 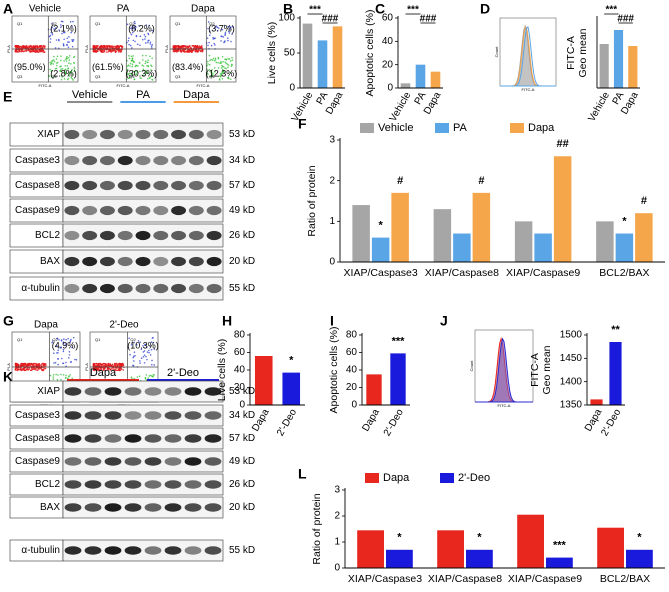 What do you see at coordinates (222, 370) in the screenshot?
I see `y-axis-label: Live cells (%)` at bounding box center [222, 370].